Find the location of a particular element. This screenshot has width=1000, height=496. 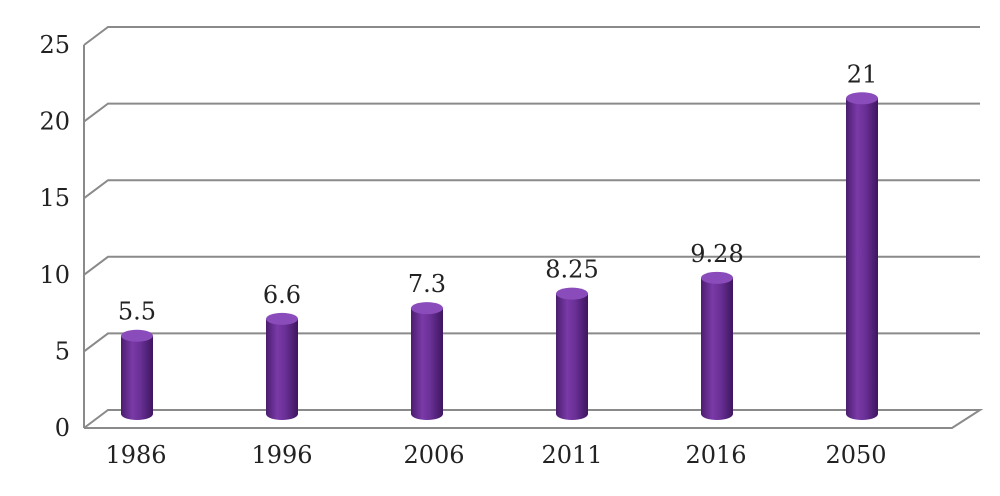

data-label: 9.28 is located at coordinates (716, 254).